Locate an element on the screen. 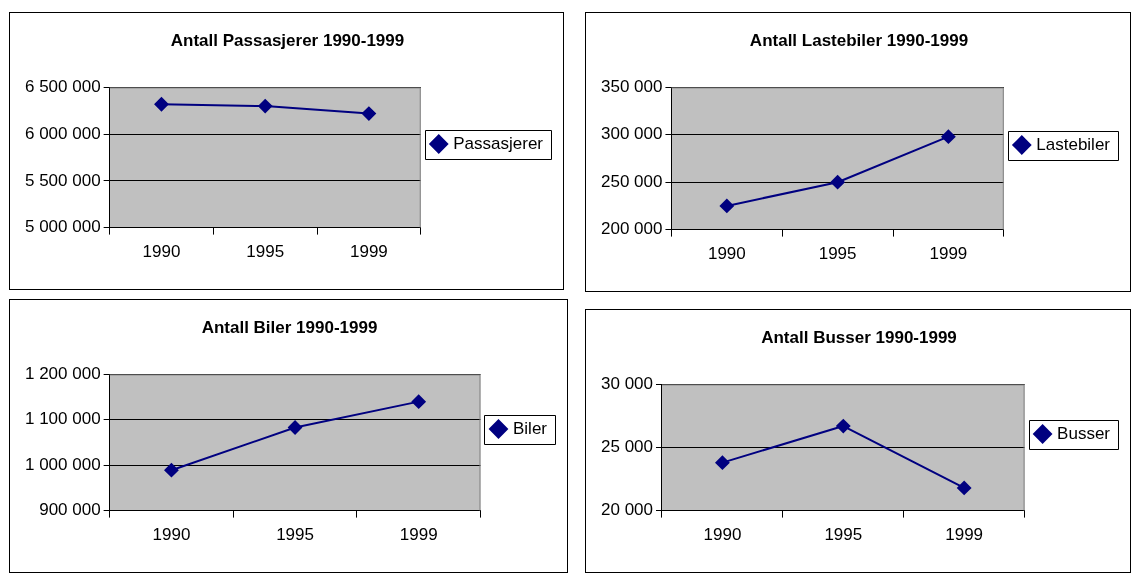  chart-title: Antall Busser 1990-1999 is located at coordinates (859, 337).